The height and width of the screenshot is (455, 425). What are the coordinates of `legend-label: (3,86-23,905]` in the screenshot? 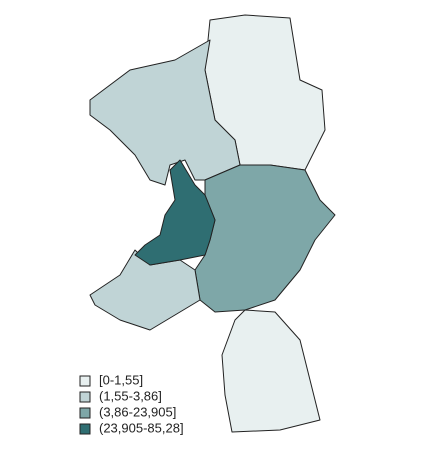 It's located at (137, 411).